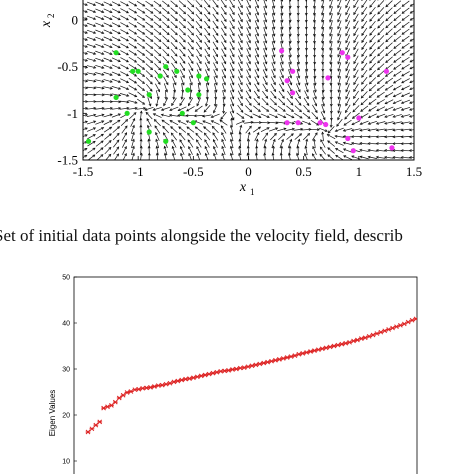 The width and height of the screenshot is (474, 474). I want to click on eigen-y-tick-label: 30, so click(66, 370).